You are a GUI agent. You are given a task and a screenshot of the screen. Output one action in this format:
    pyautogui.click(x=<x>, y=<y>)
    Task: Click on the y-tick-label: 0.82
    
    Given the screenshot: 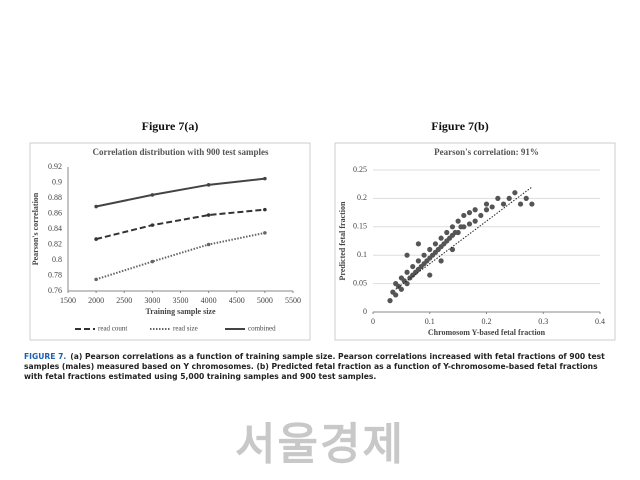 What is the action you would take?
    pyautogui.click(x=55, y=243)
    